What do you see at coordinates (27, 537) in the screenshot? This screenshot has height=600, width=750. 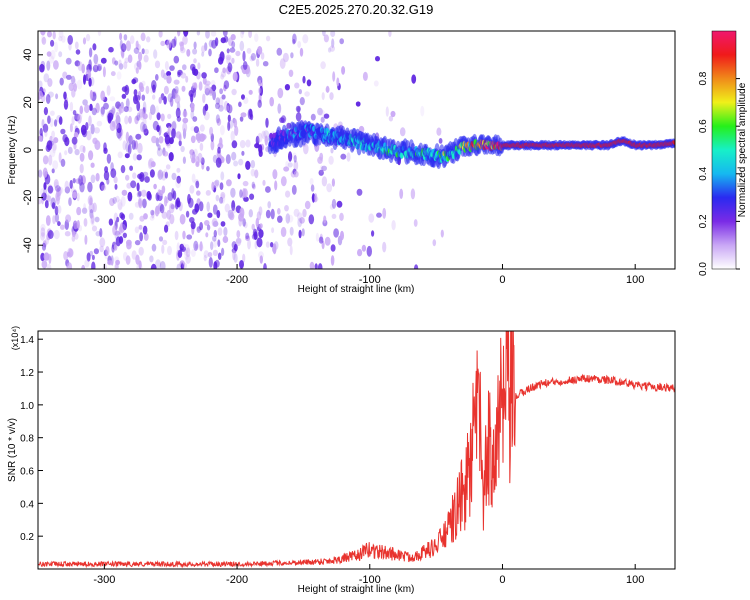 I see `y-tick-label: 0.2` at bounding box center [27, 537].